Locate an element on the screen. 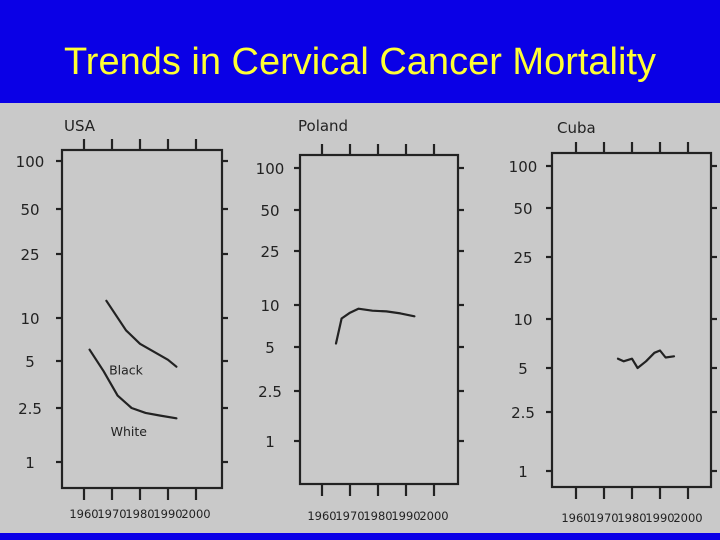  series-label-white: White is located at coordinates (129, 431).